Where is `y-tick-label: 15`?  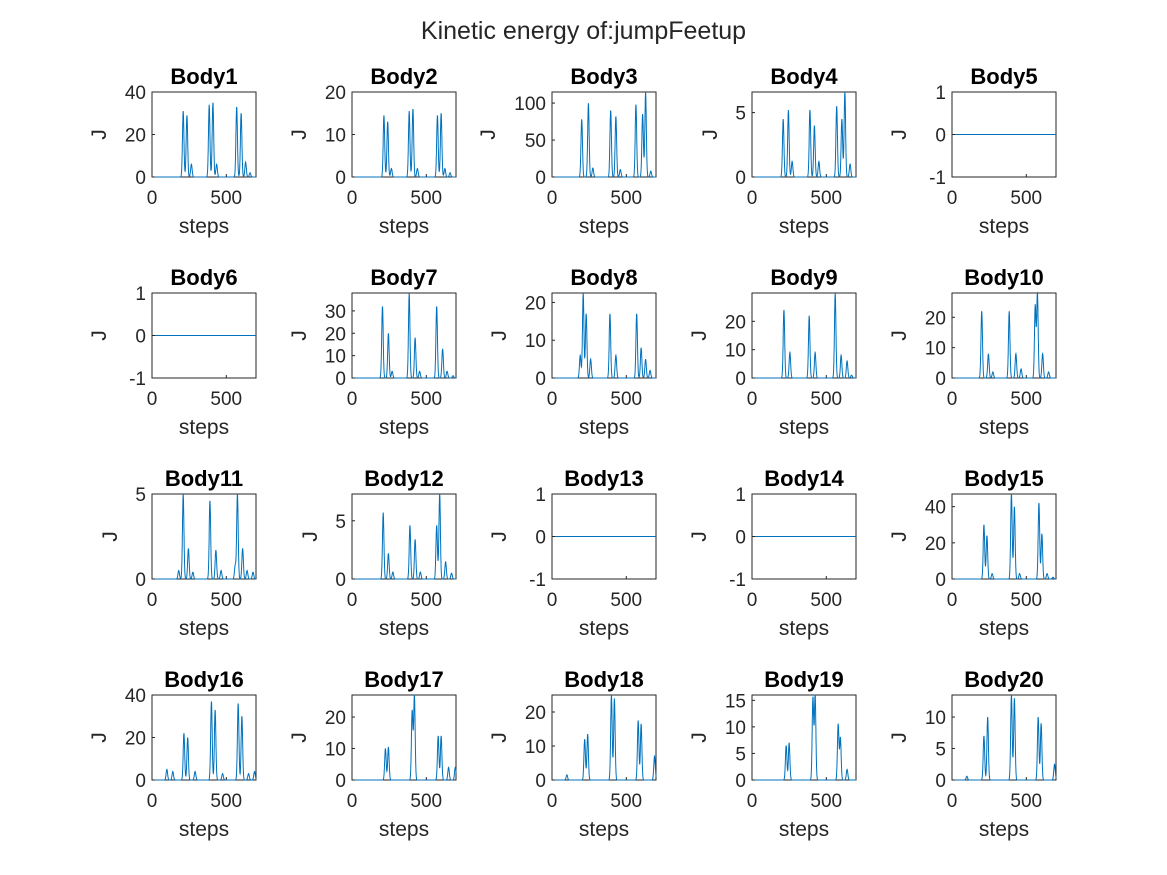 y-tick-label: 15 is located at coordinates (735, 701).